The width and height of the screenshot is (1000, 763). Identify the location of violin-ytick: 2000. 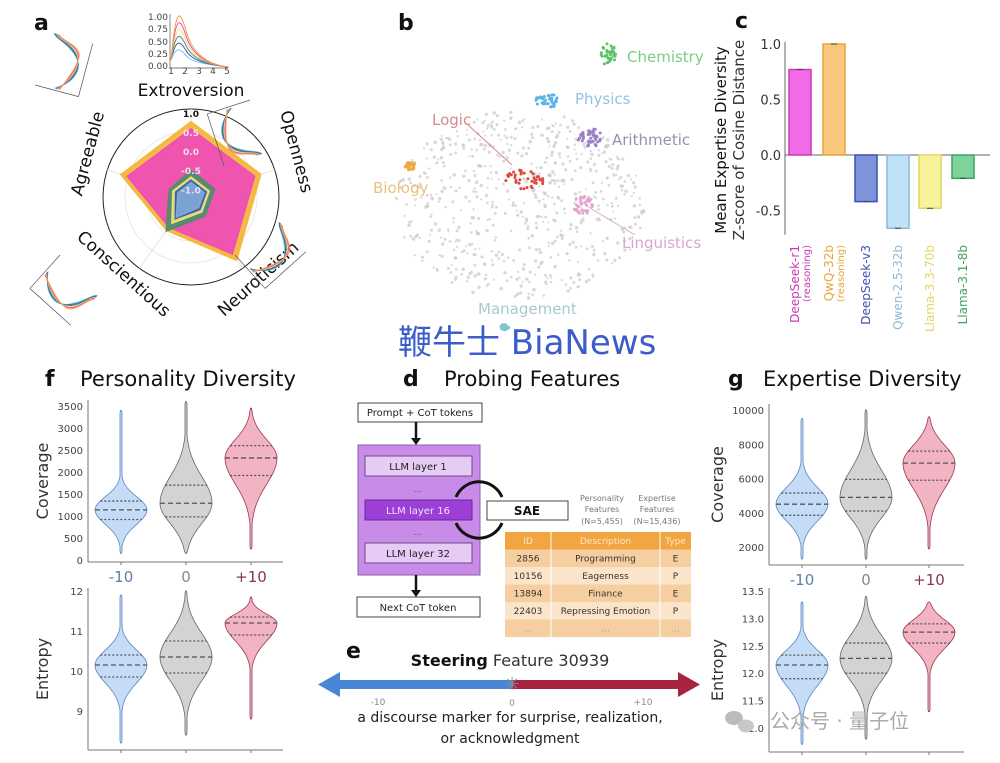
(751, 548).